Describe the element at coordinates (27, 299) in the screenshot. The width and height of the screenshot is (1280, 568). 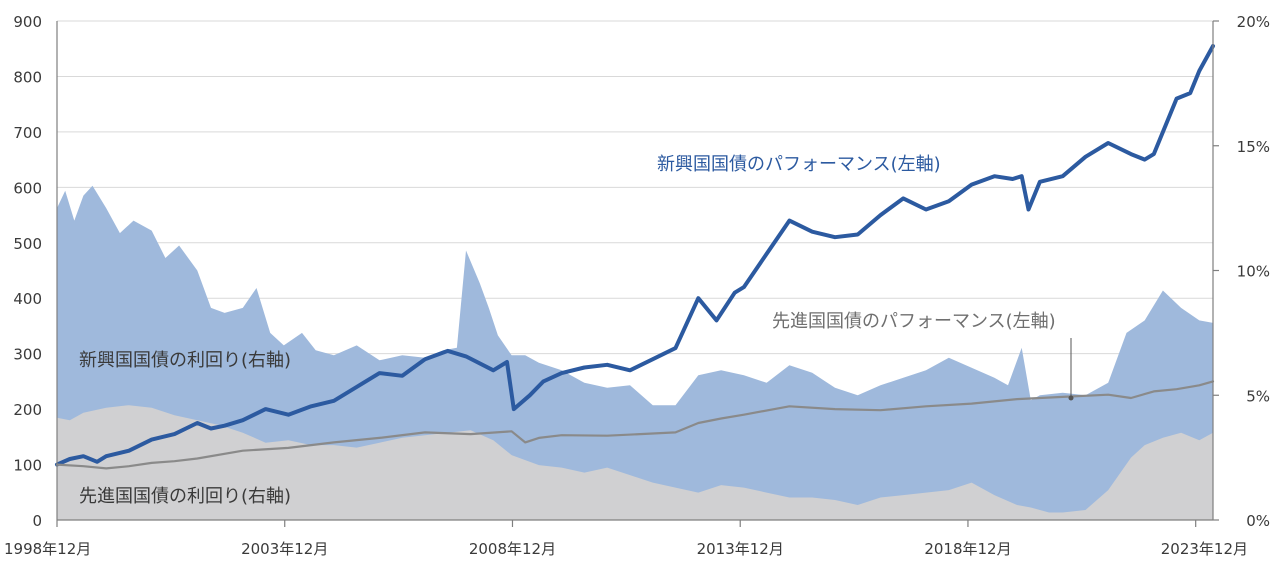
I see `left-tick-label: 400` at that location.